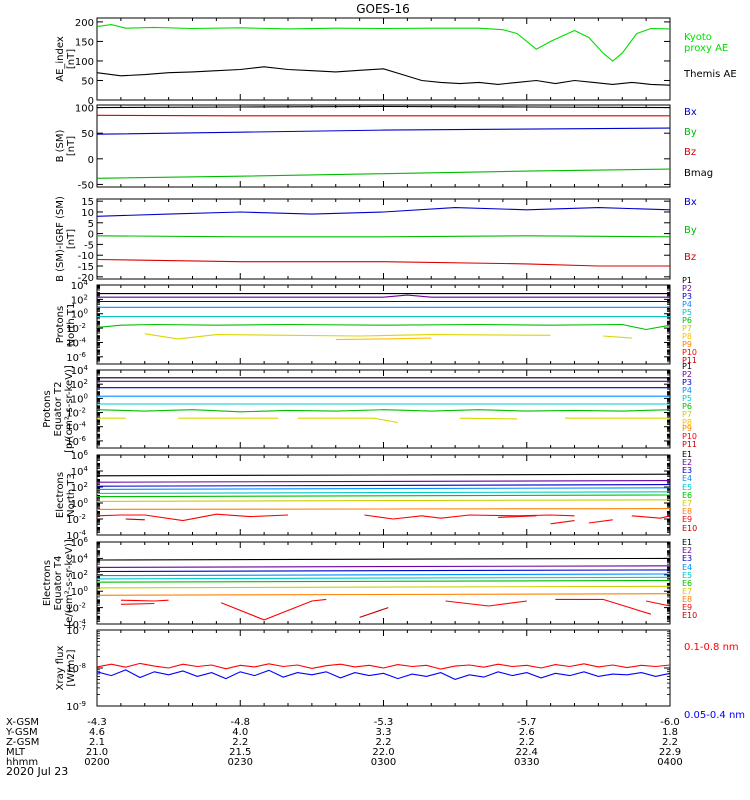 The width and height of the screenshot is (750, 800). I want to click on y-tick-label: 104, so click(80, 285).